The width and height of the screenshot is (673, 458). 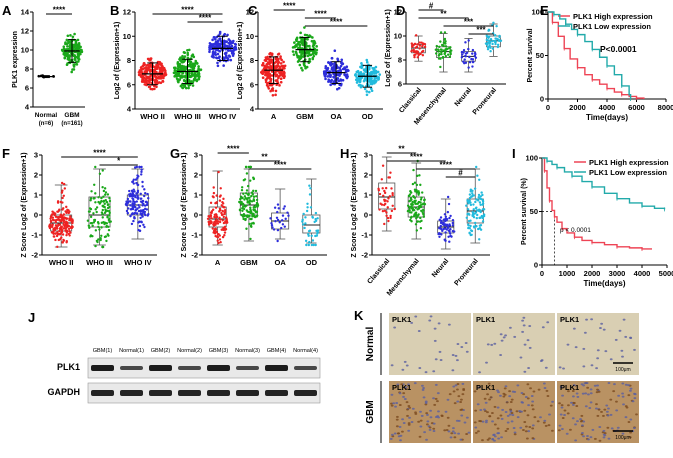 What do you see at coordinates (24, 204) in the screenshot?
I see `y-axis-title: Z Score Log2 of (Expression+1)` at bounding box center [24, 204].